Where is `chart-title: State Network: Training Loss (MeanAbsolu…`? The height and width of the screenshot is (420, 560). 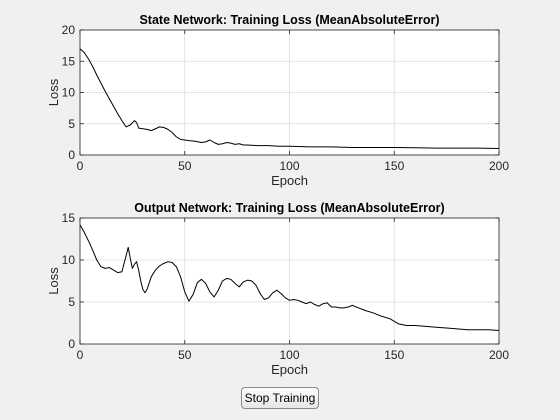
chart-title: State Network: Training Loss (MeanAbsolu… is located at coordinates (289, 20).